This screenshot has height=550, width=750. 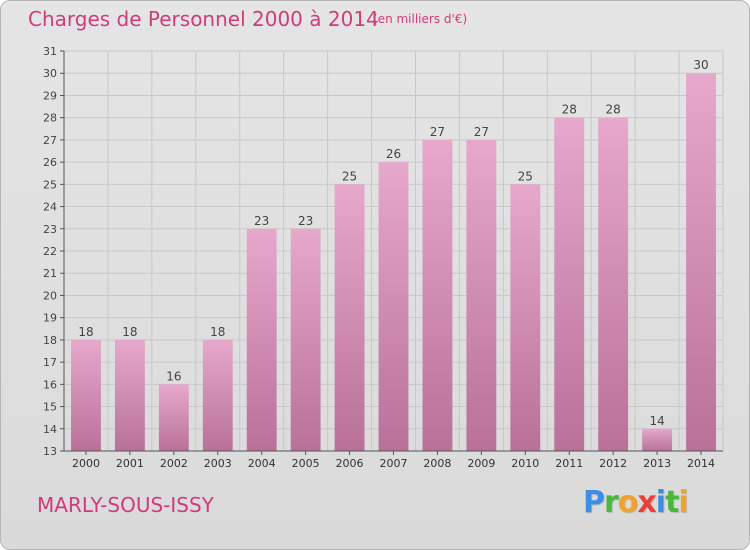 I want to click on proxiti-logo: Proxiti, so click(x=636, y=502).